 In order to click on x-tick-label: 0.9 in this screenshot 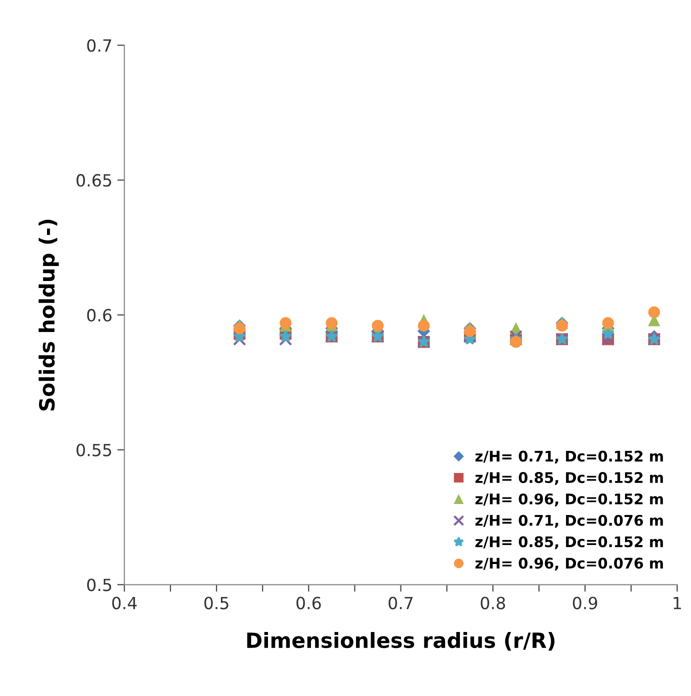, I will do `click(585, 603)`.